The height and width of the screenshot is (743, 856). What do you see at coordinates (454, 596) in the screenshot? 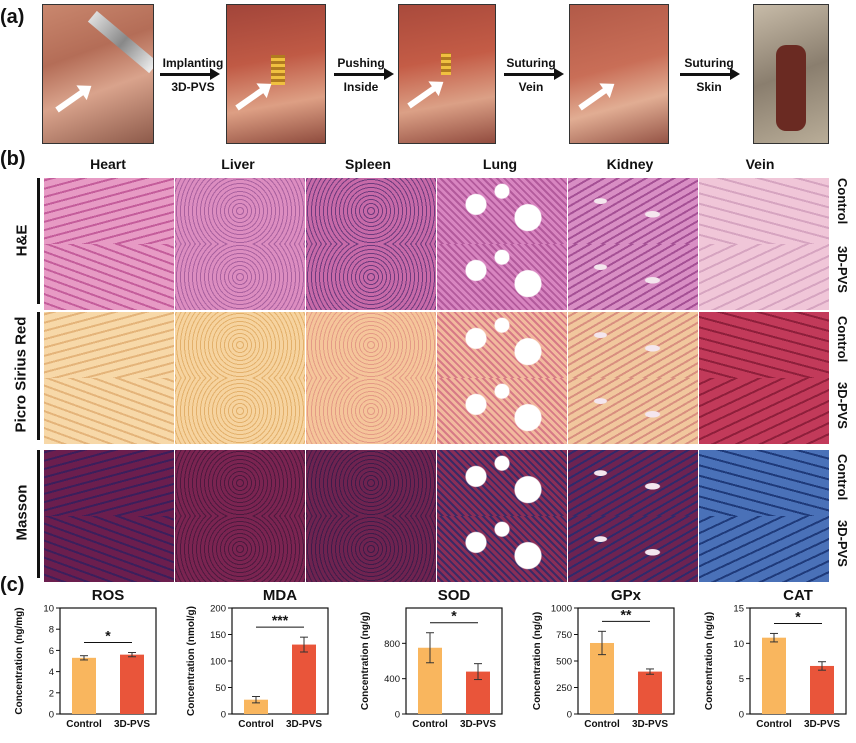
I see `chart-title: SOD` at bounding box center [454, 596].